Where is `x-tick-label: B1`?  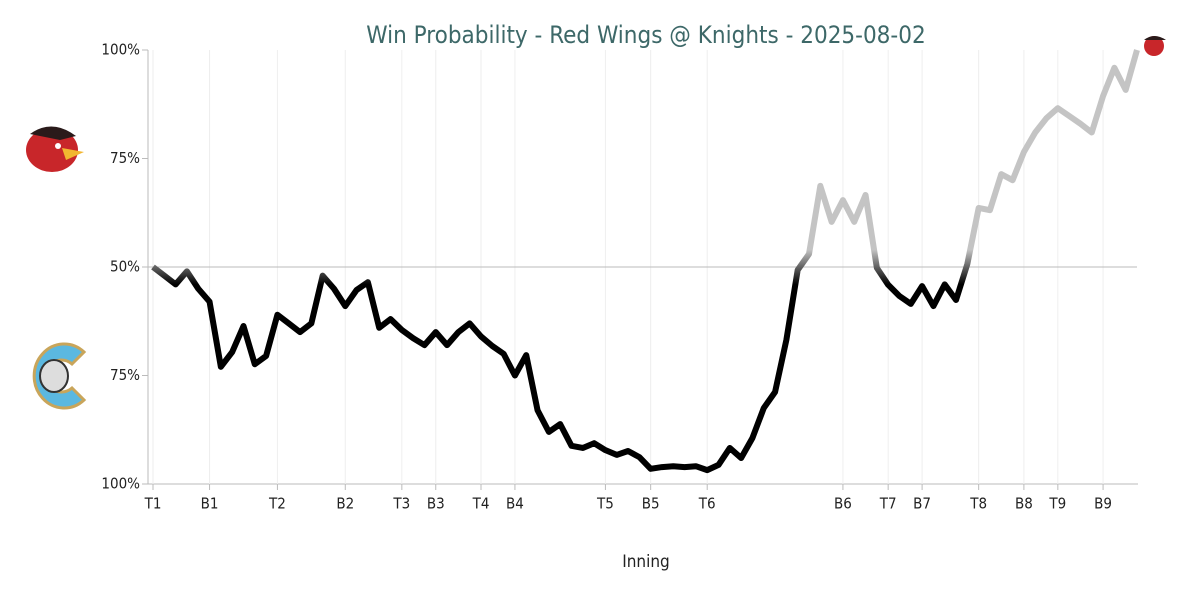
x-tick-label: B1 is located at coordinates (210, 504).